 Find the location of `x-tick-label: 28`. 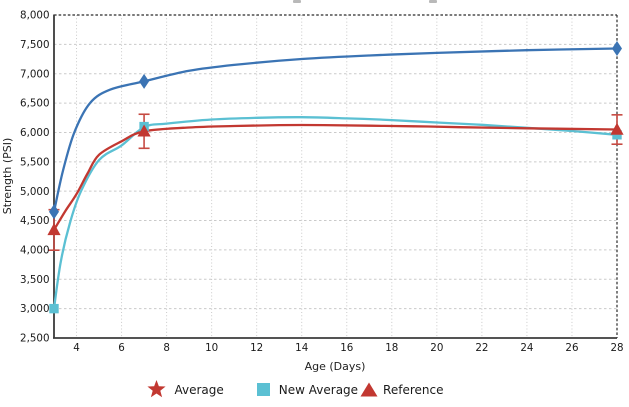

x-tick-label: 28 is located at coordinates (616, 348).